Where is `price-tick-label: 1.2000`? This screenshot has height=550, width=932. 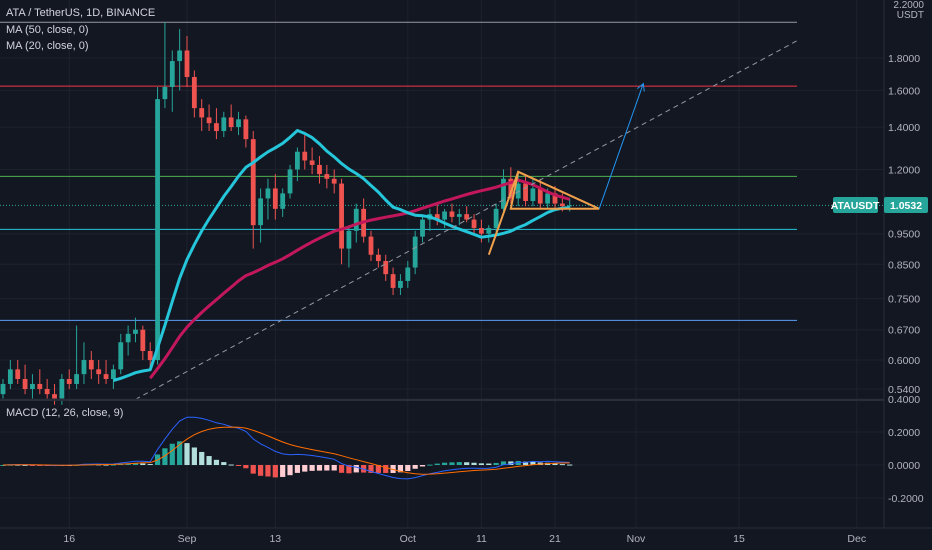 price-tick-label: 1.2000 is located at coordinates (904, 170).